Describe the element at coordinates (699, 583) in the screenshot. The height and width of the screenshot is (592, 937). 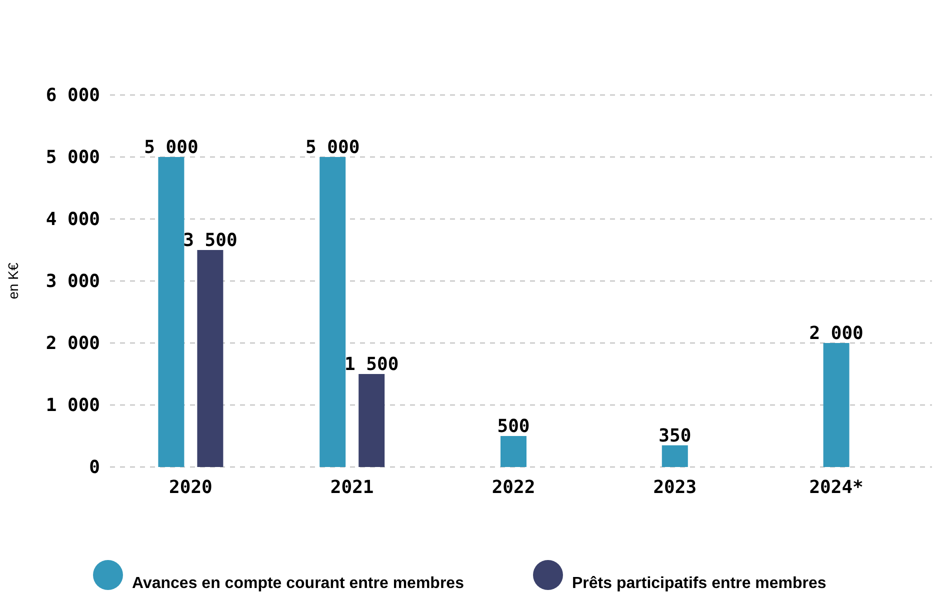
I see `legend-label: Prêts participatifs entre membres` at that location.